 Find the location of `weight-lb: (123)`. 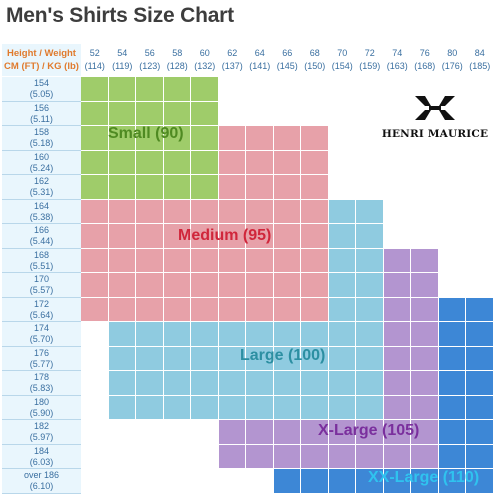

weight-lb: (123) is located at coordinates (150, 66).